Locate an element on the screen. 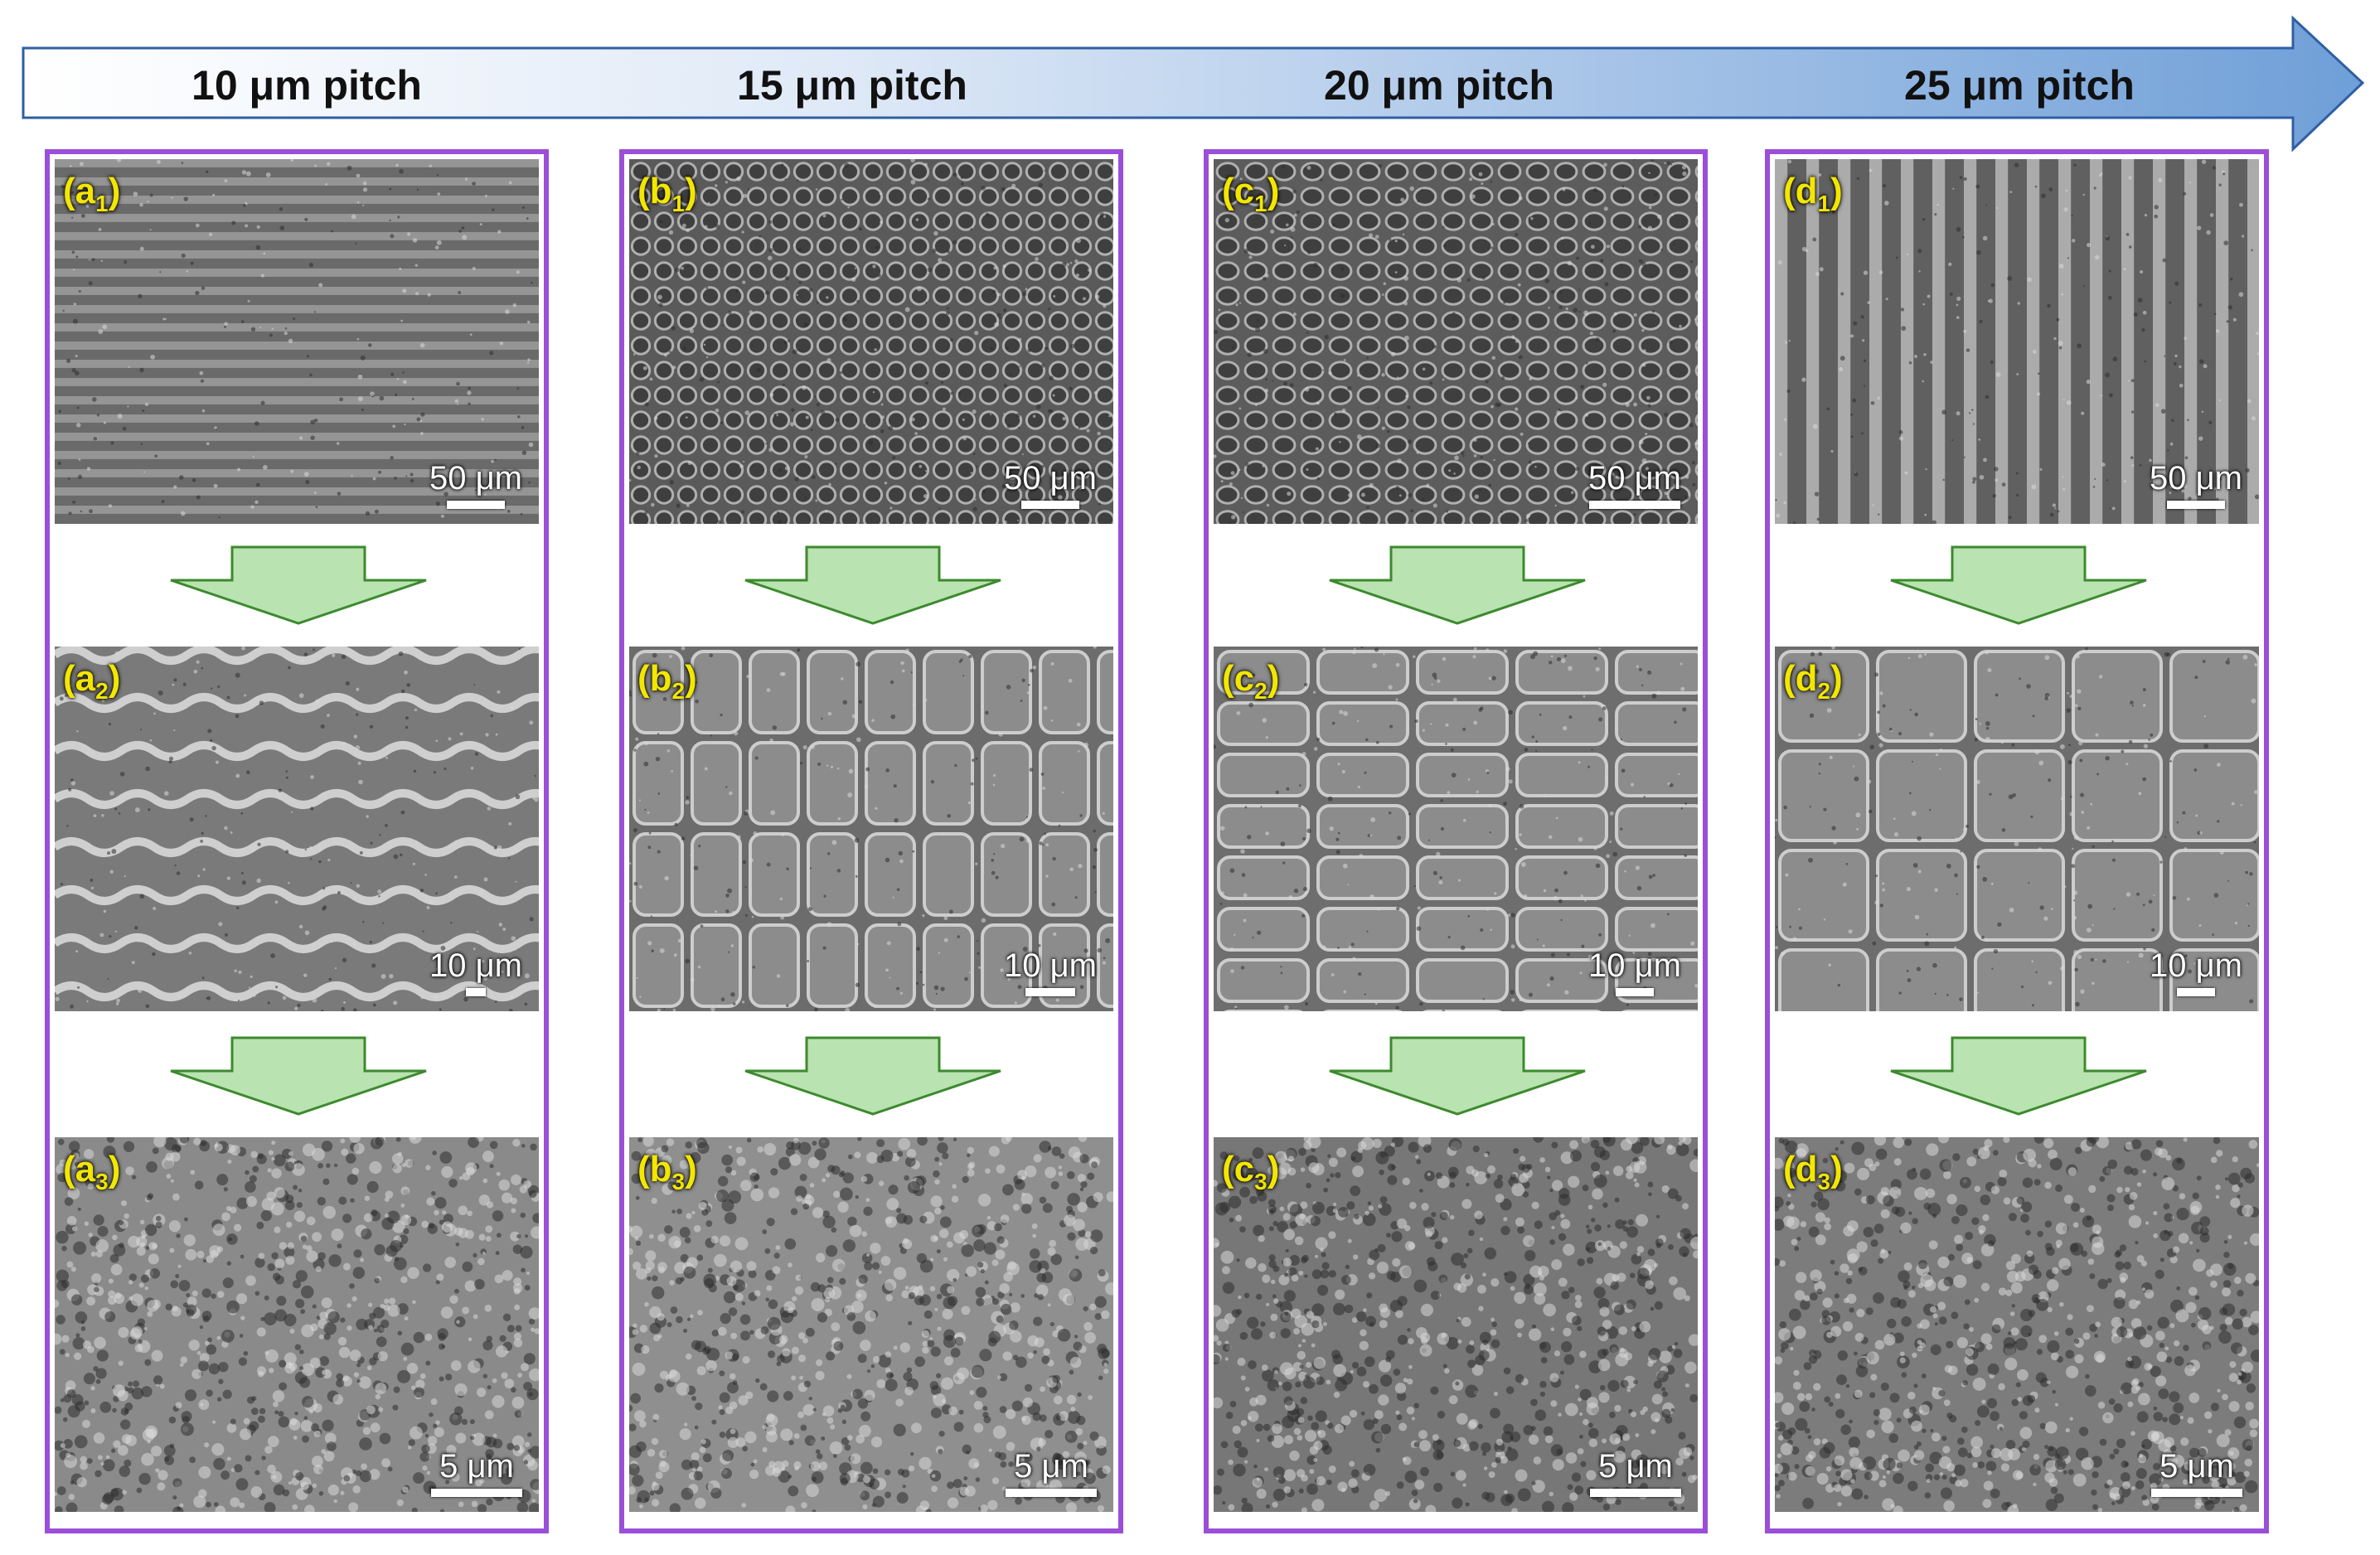  sem-image-a1: (a1) 50 μm is located at coordinates (297, 341).